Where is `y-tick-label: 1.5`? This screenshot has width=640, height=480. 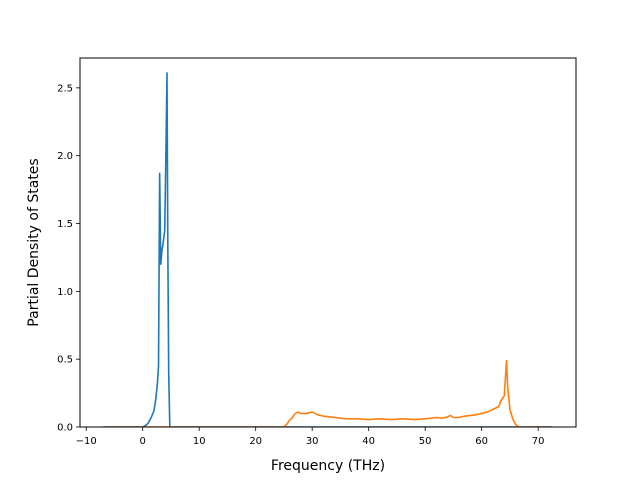 y-tick-label: 1.5 is located at coordinates (65, 224).